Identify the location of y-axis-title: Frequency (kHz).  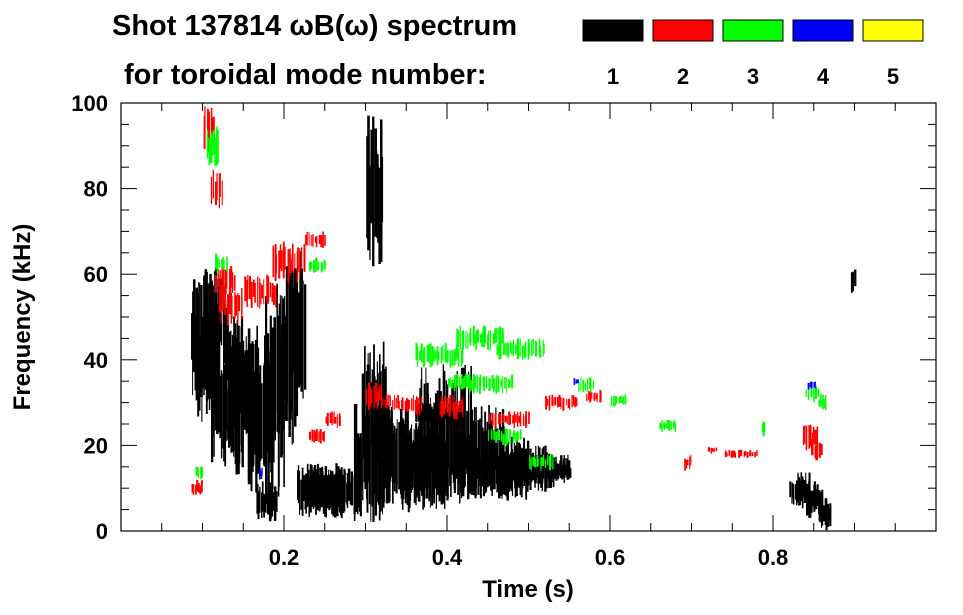
(22, 317).